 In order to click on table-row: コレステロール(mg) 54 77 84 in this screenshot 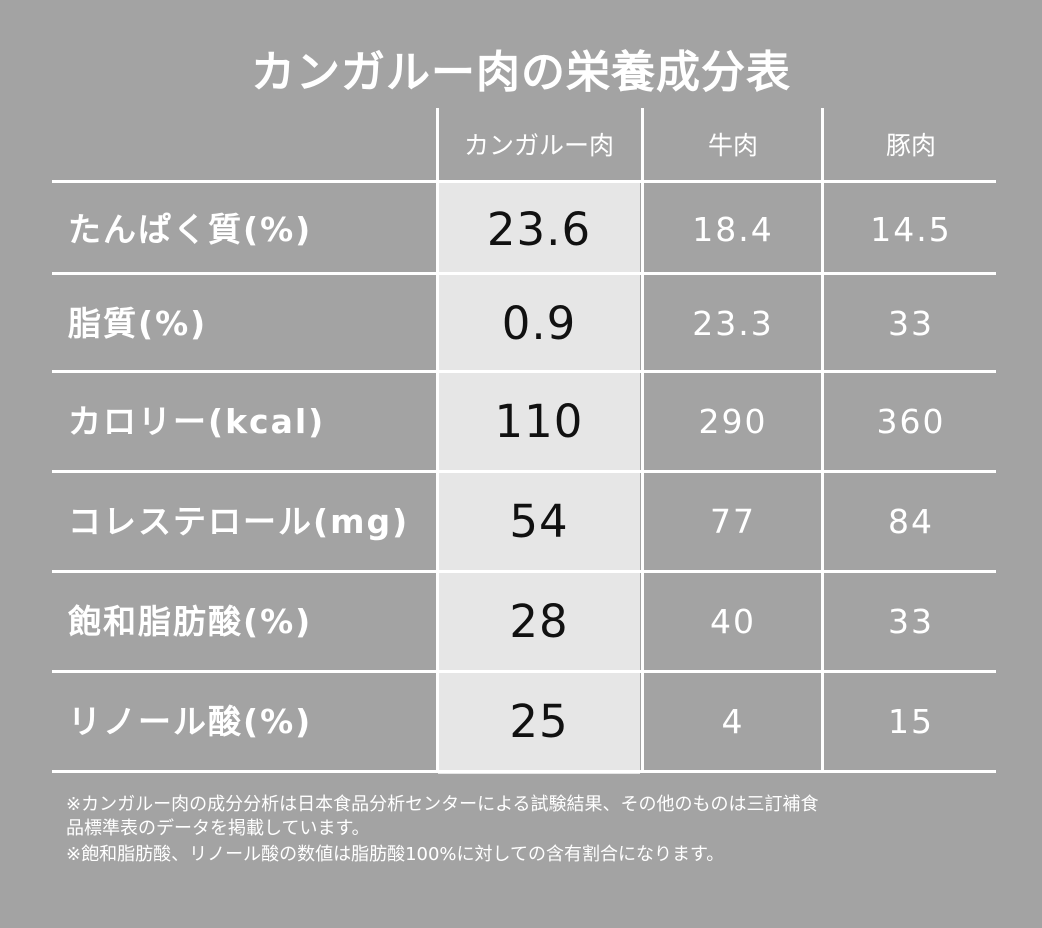, I will do `click(524, 522)`.